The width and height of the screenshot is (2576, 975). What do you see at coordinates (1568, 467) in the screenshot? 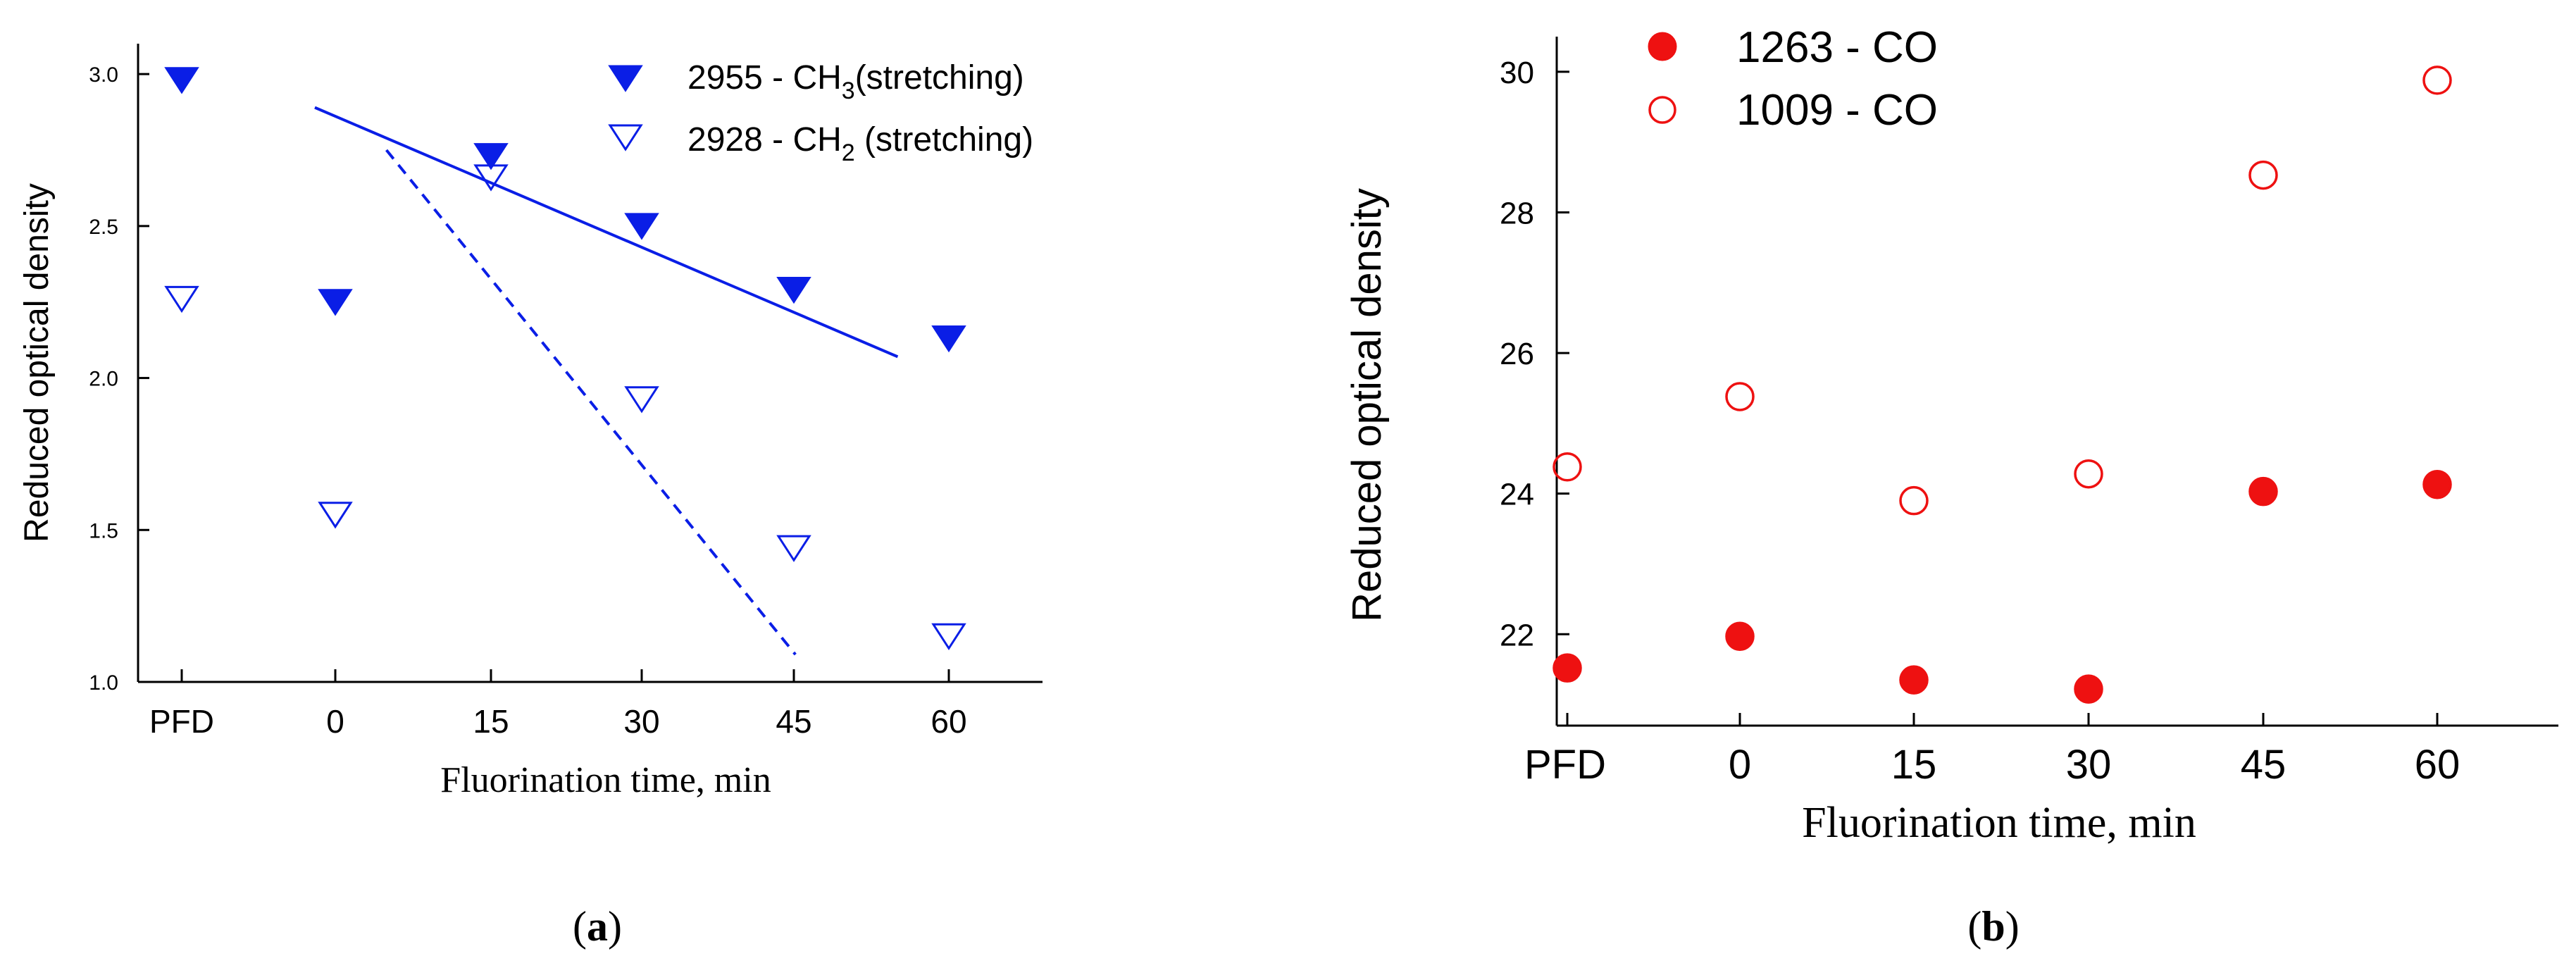
I see `point-1009-PFD` at bounding box center [1568, 467].